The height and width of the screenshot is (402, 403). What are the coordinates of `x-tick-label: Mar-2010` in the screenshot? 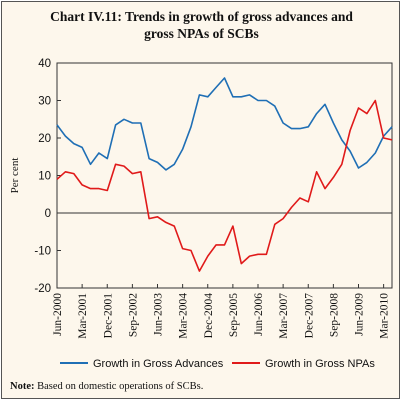 It's located at (385, 316).